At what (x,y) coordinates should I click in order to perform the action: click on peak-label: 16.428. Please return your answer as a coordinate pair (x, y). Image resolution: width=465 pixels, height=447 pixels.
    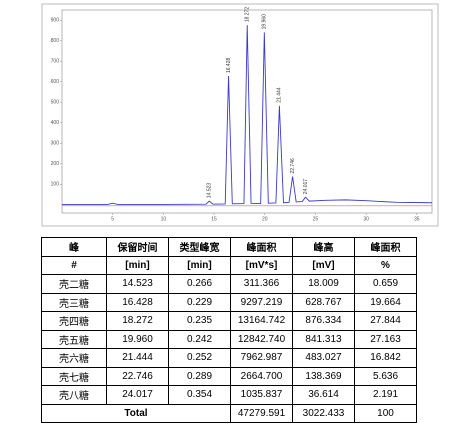
    Looking at the image, I should click on (229, 66).